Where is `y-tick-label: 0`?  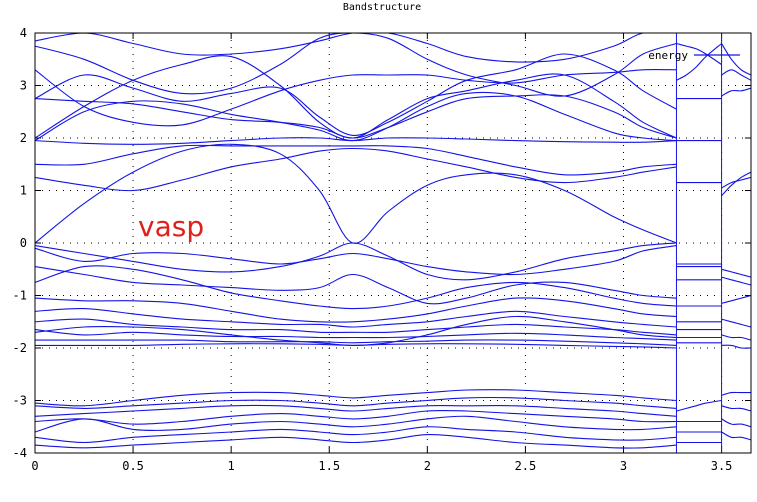 y-tick-label: 0 is located at coordinates (23, 243).